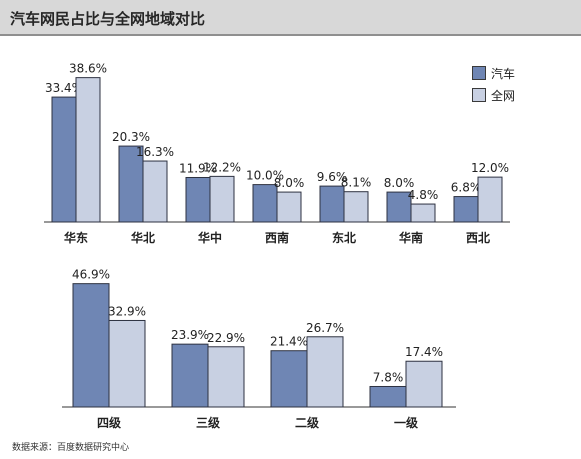 This screenshot has width=581, height=459. I want to click on legend-label-all: 全网, so click(503, 95).